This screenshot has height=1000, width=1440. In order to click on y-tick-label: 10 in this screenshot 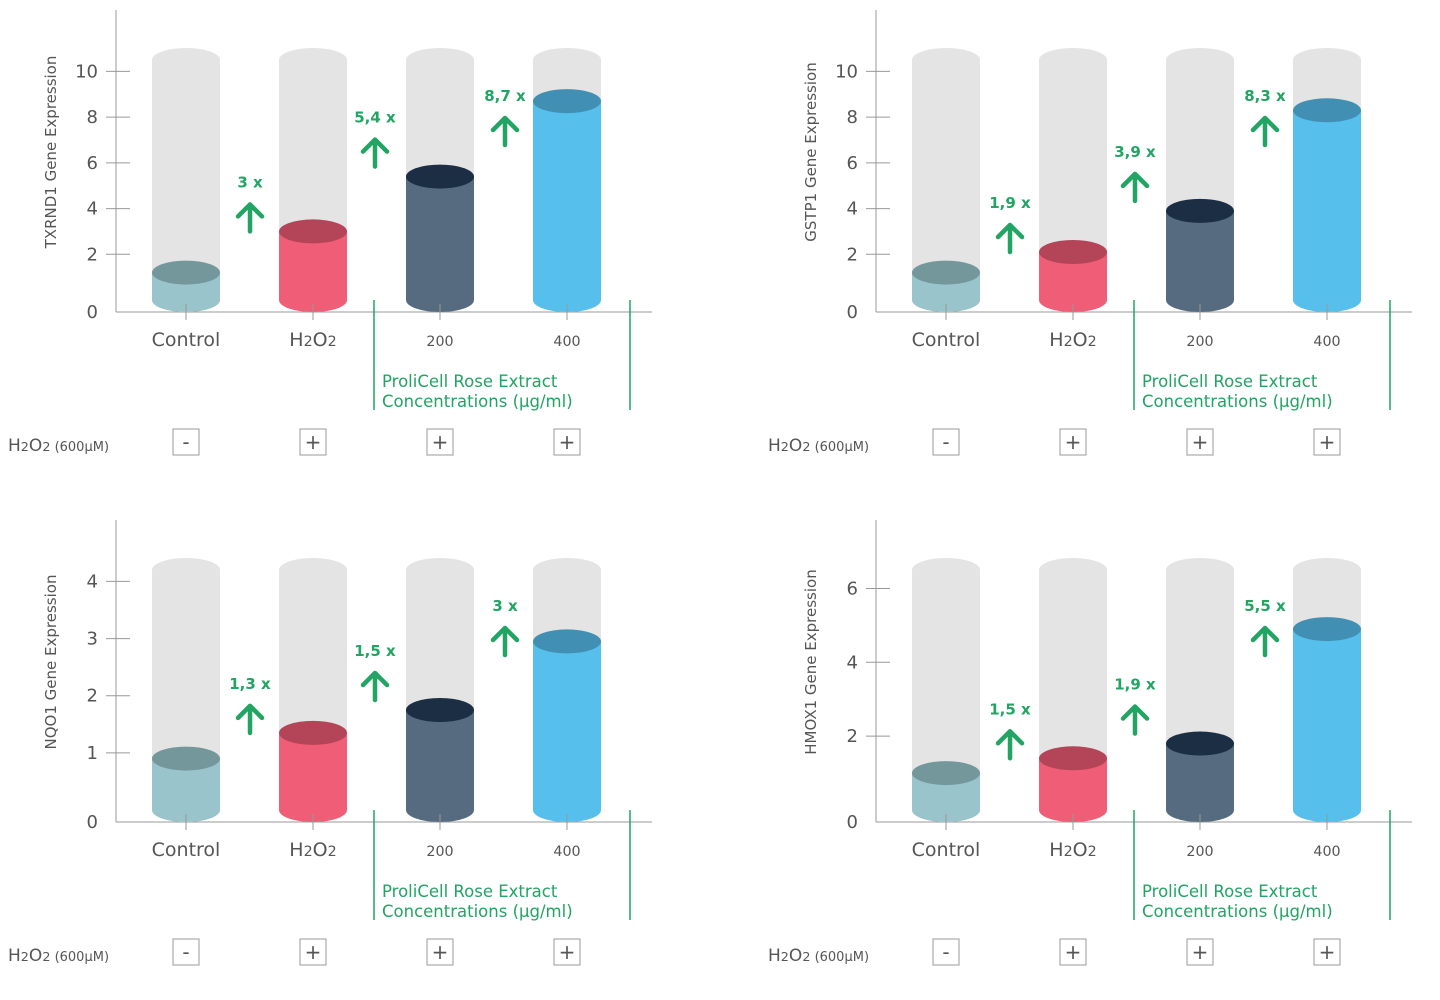, I will do `click(86, 71)`.